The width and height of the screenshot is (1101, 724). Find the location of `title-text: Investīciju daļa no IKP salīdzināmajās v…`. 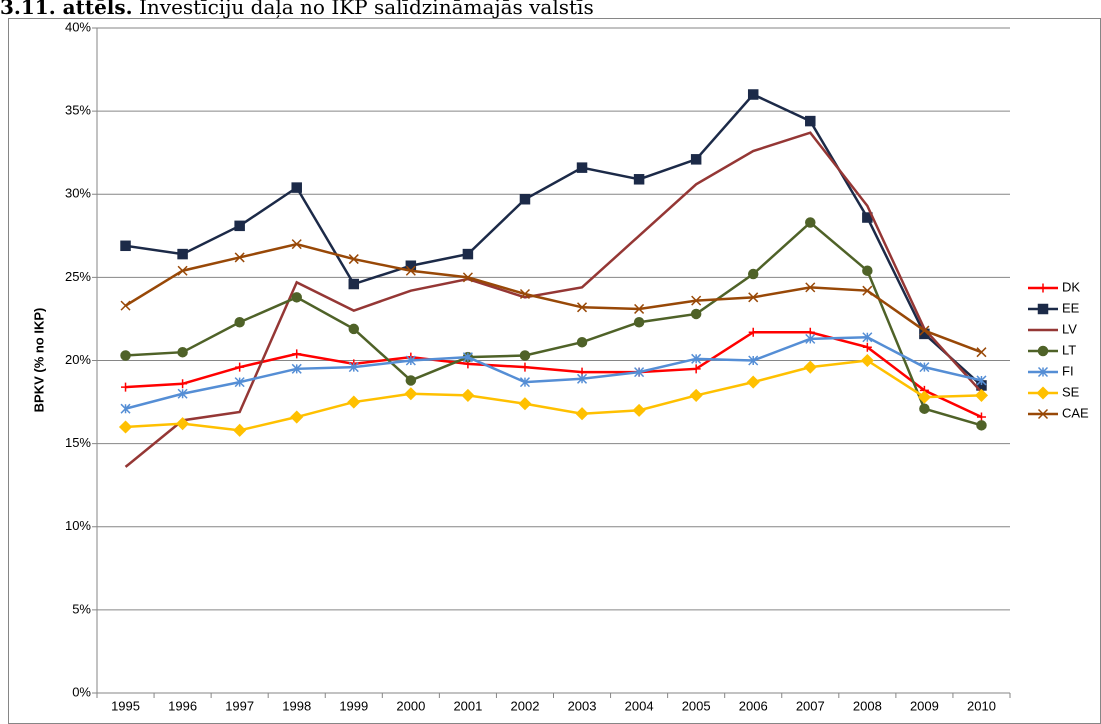

title-text: Investīciju daļa no IKP salīdzināmajās v… is located at coordinates (366, 9).